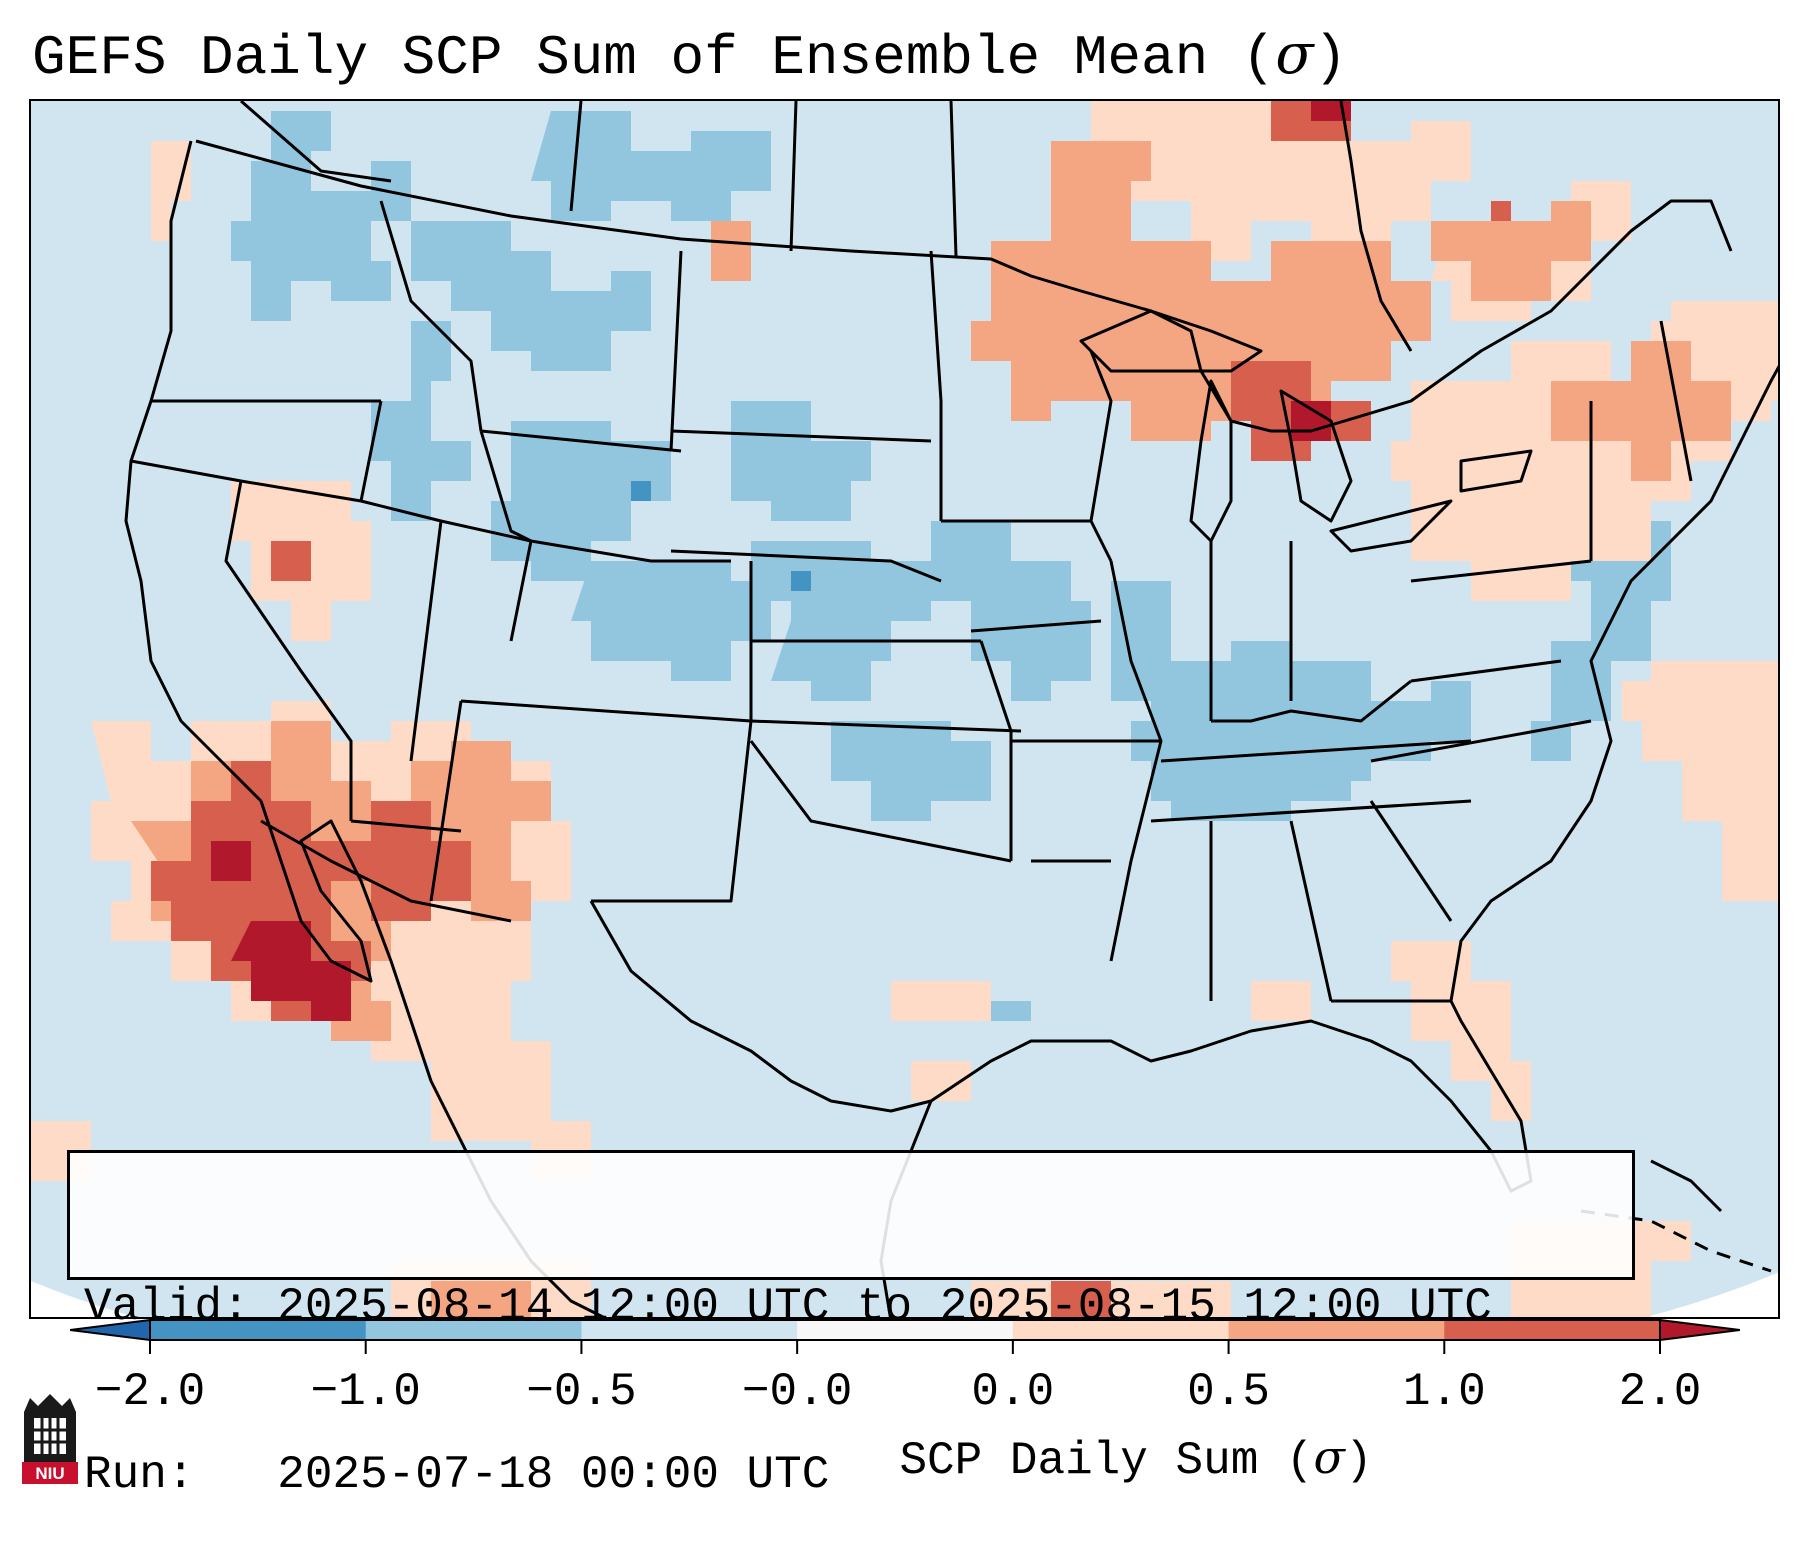 The height and width of the screenshot is (1559, 1803). What do you see at coordinates (801, 436) in the screenshot?
I see `state-border-nd-sd` at bounding box center [801, 436].